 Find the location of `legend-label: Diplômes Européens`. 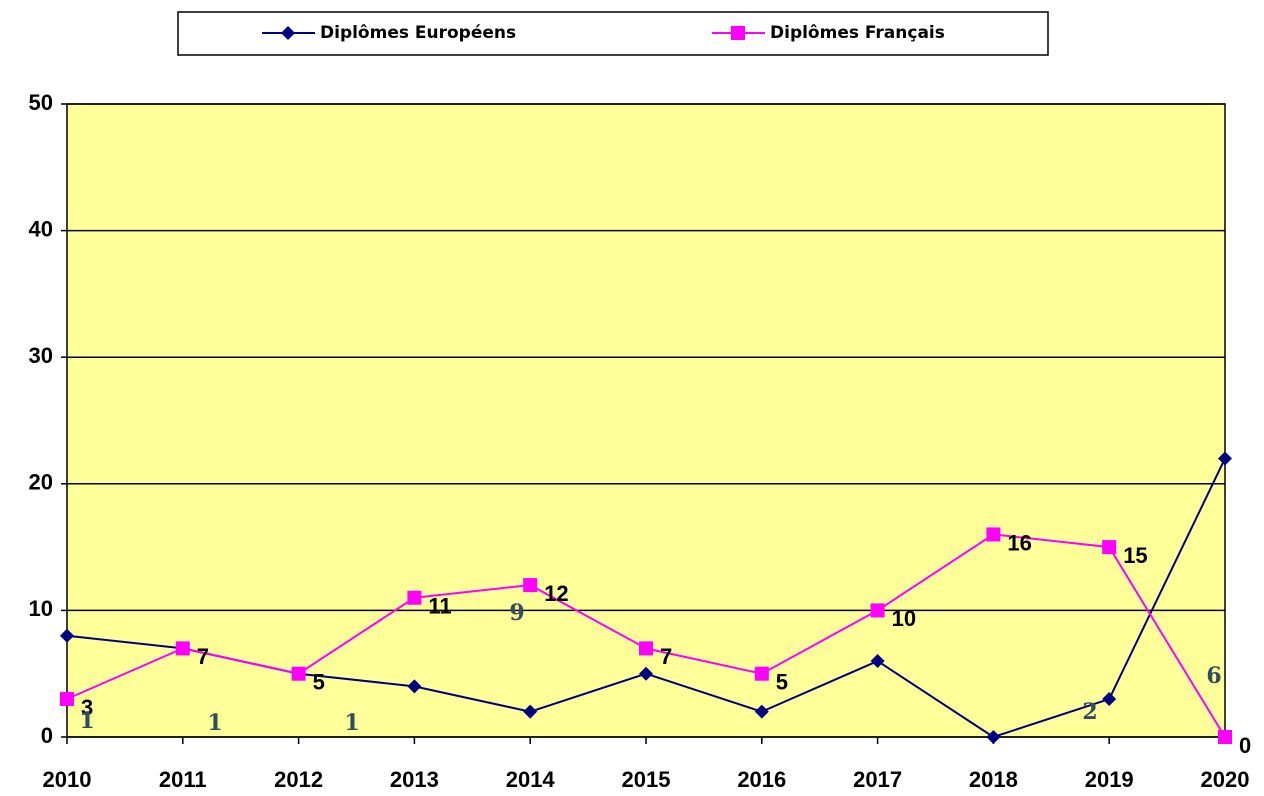

legend-label: Diplômes Européens is located at coordinates (418, 33).